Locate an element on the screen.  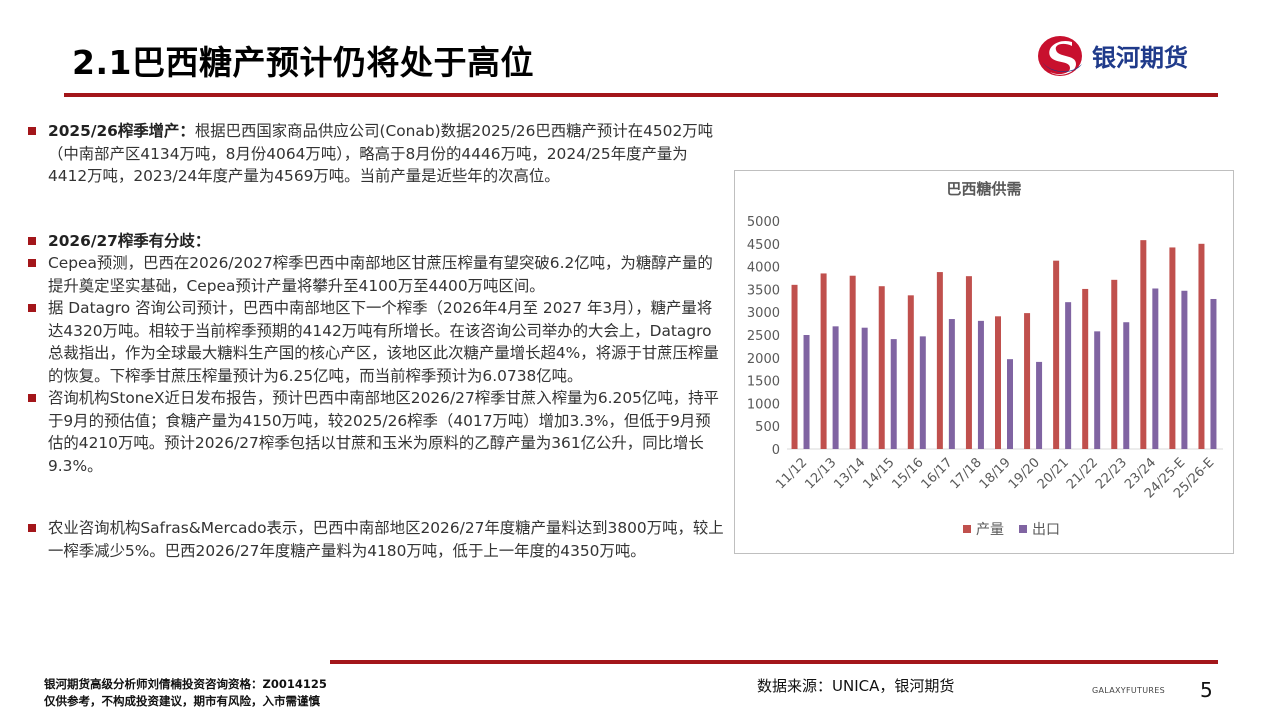
item-label: 2026/27榨季有分歧： is located at coordinates (129, 240).